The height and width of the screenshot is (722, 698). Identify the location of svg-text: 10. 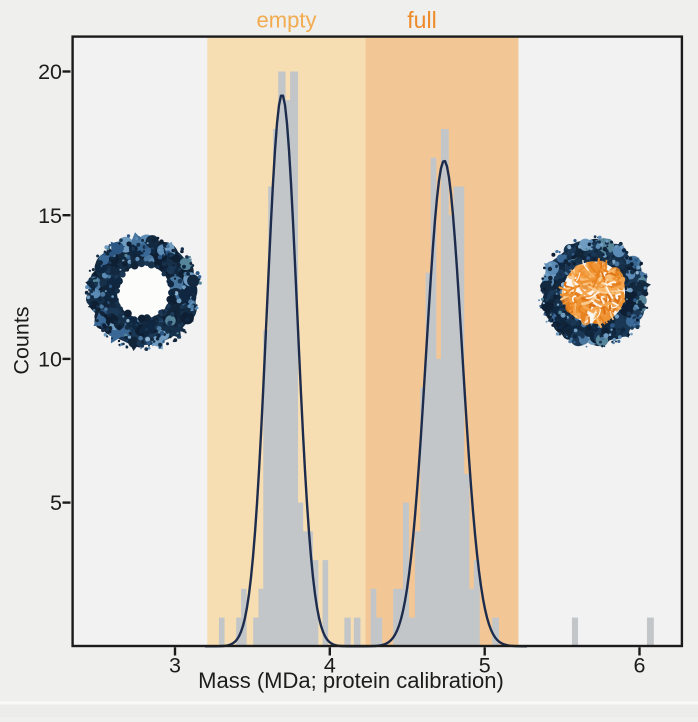
(50, 360).